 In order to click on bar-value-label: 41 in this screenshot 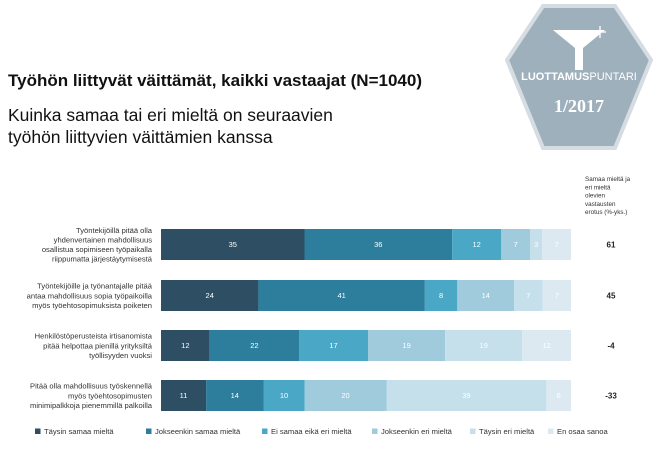, I will do `click(341, 295)`.